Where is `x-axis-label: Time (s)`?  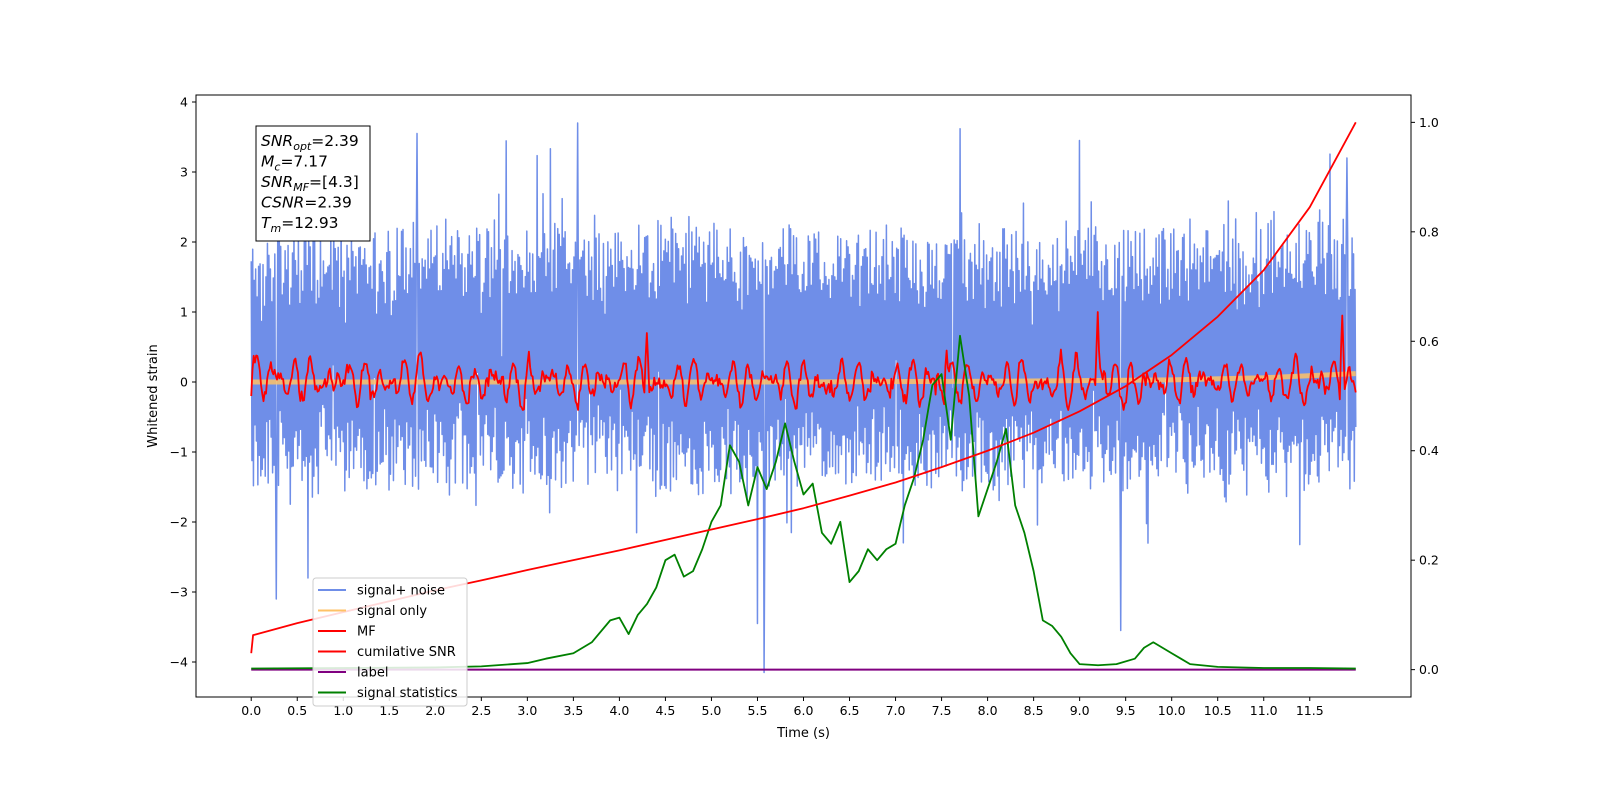 x-axis-label: Time (s) is located at coordinates (803, 733).